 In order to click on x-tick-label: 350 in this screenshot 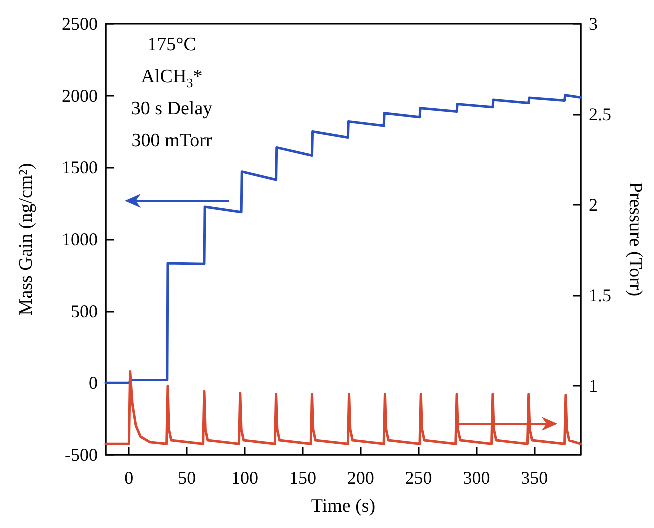, I will do `click(534, 478)`.